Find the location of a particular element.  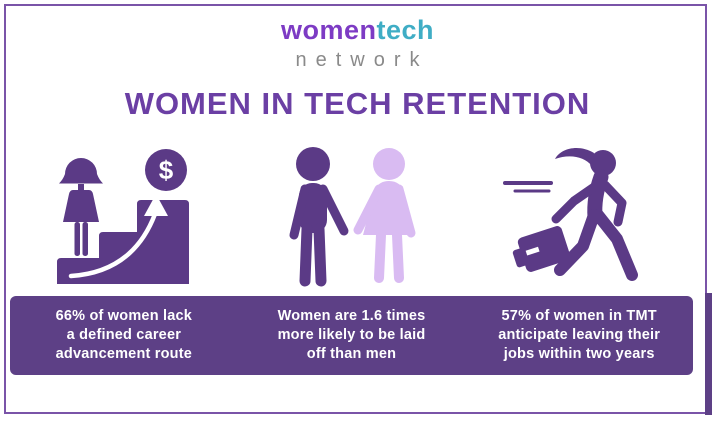

woman-leaving-with-briefcase-icon is located at coordinates (579, 218).